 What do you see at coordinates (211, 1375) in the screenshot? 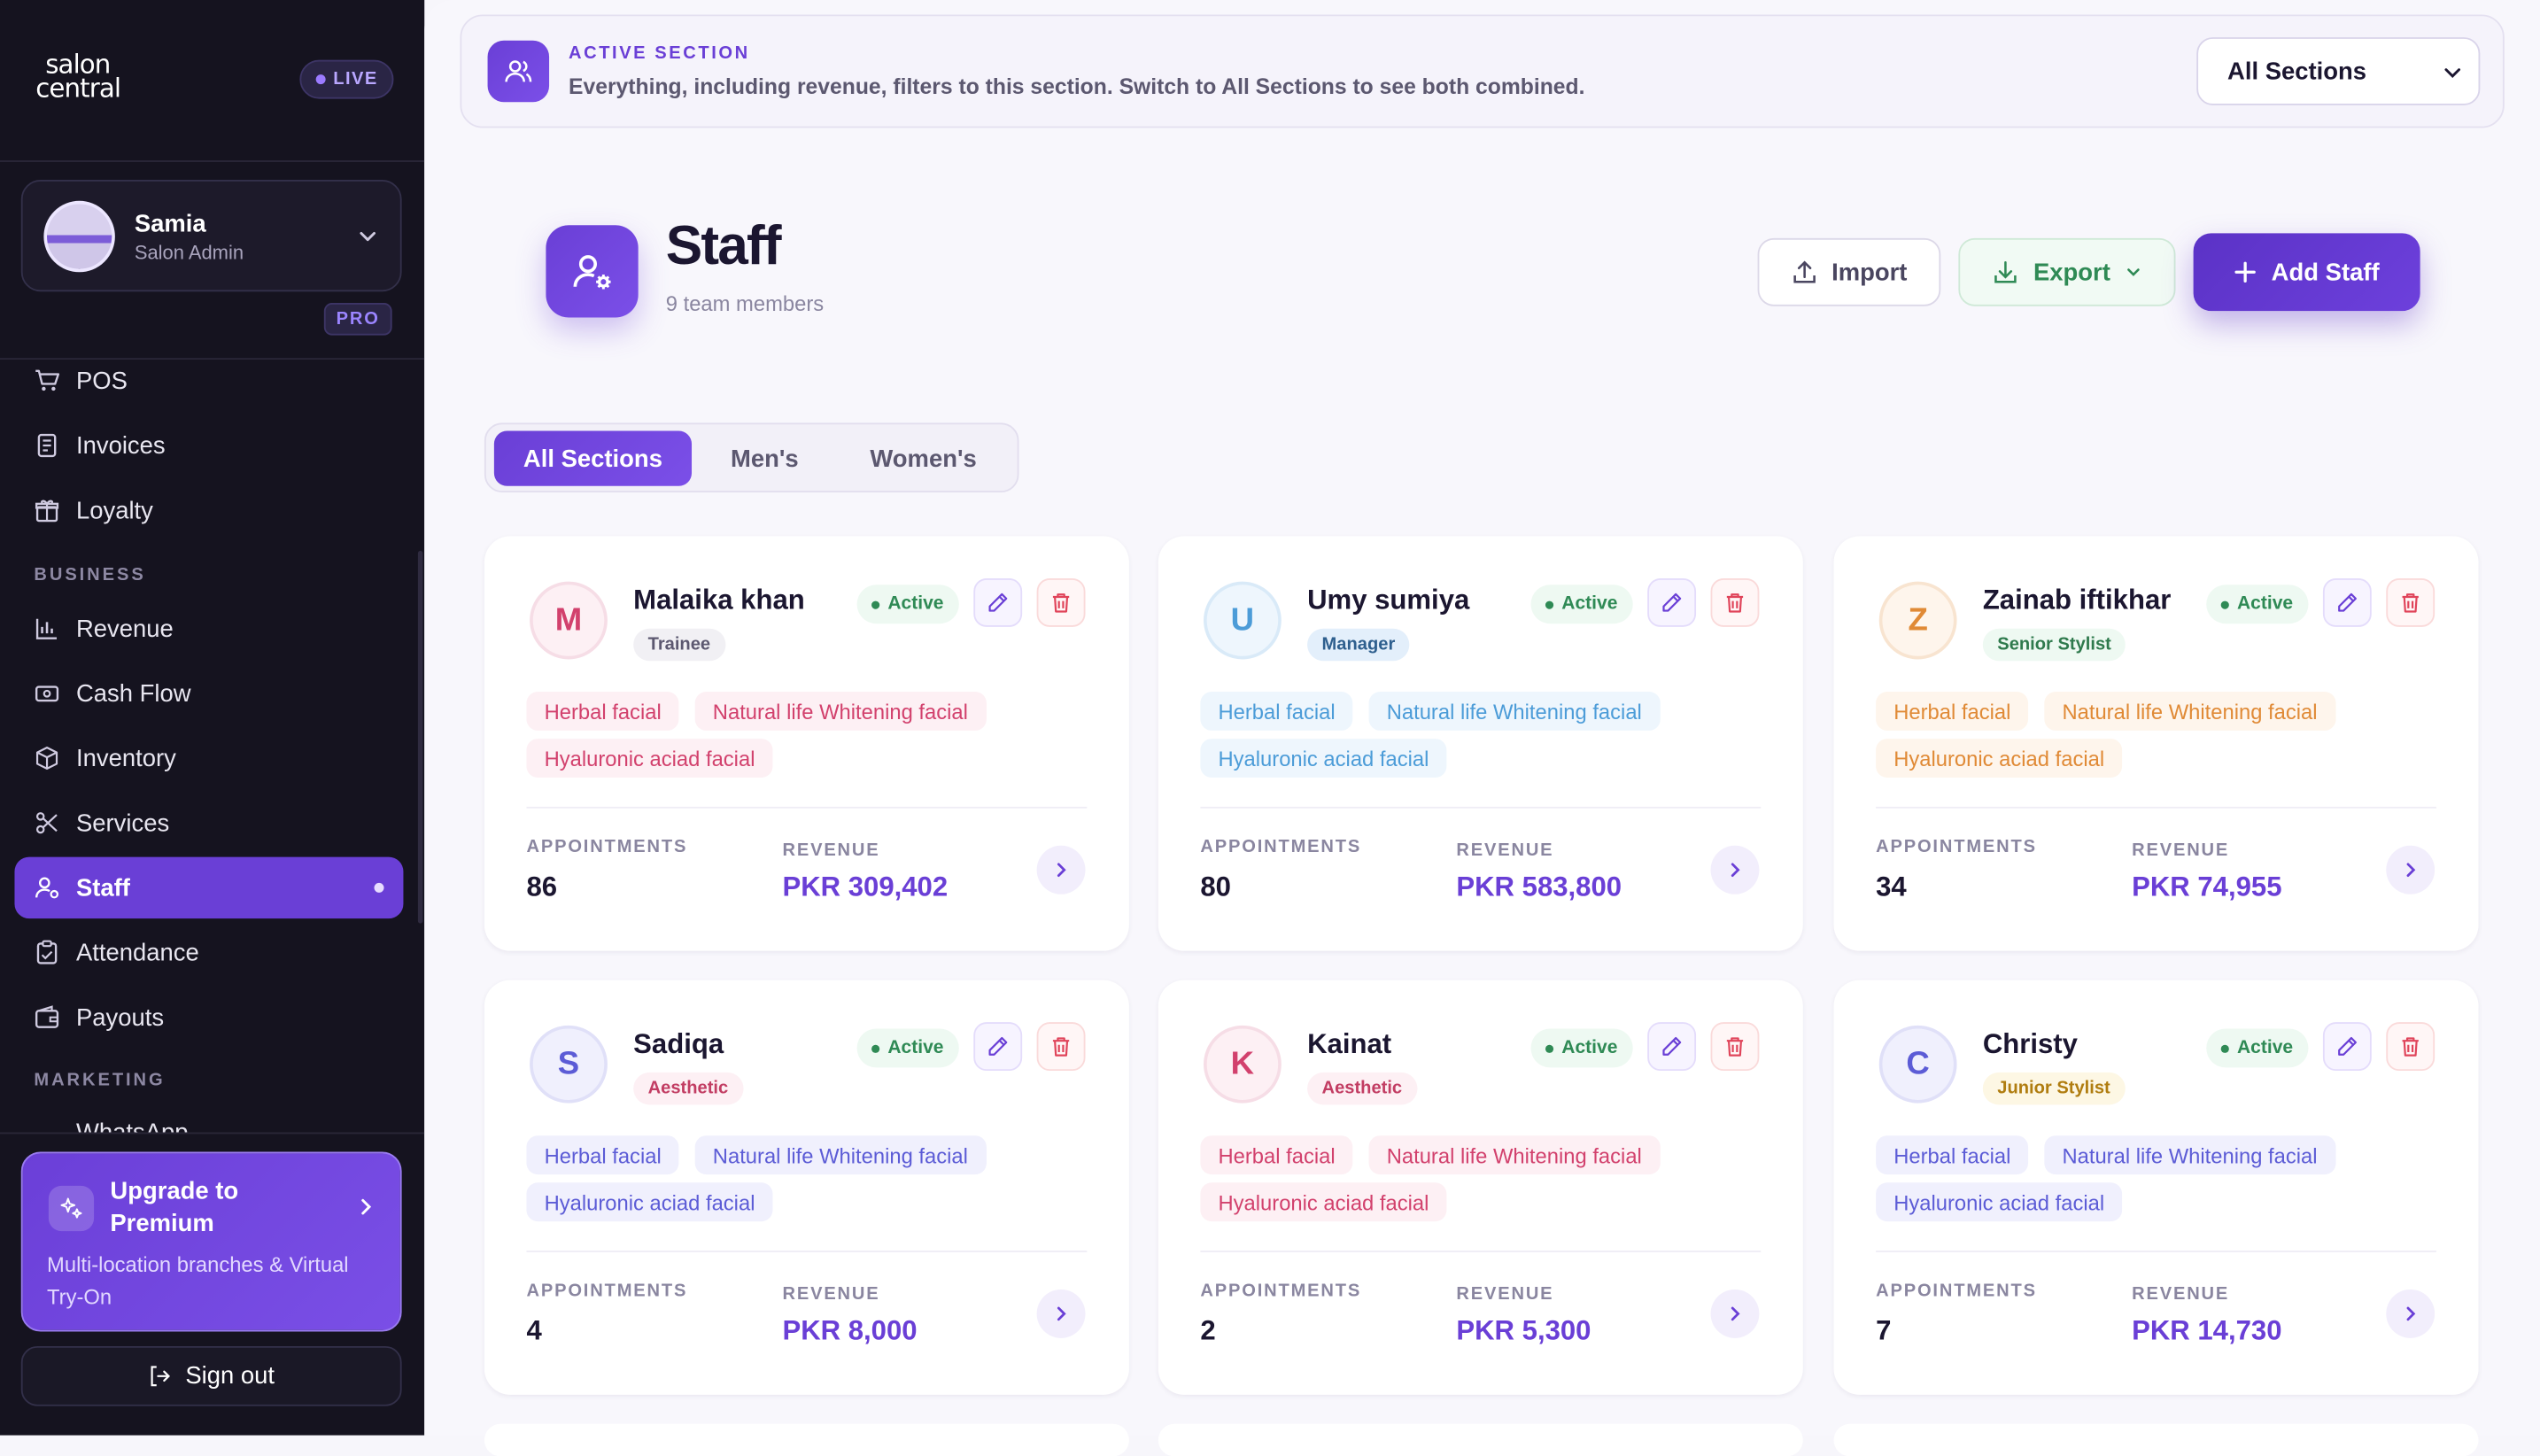
I see `sign-out-button: Sign out` at bounding box center [211, 1375].